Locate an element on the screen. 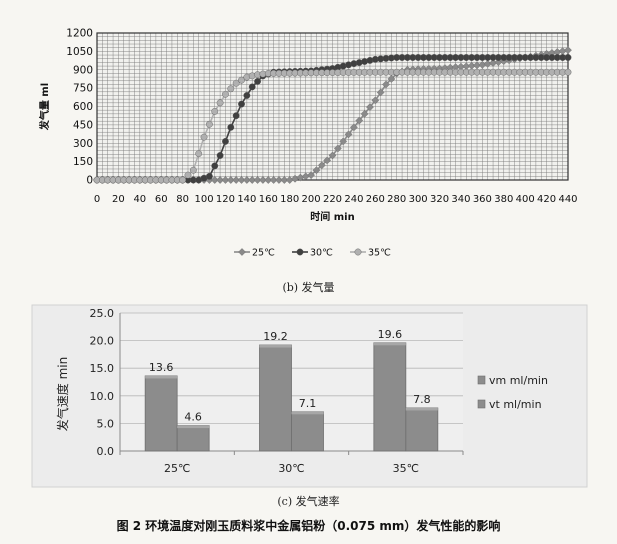 The width and height of the screenshot is (617, 544). legend-label: vm ml/min is located at coordinates (518, 380).